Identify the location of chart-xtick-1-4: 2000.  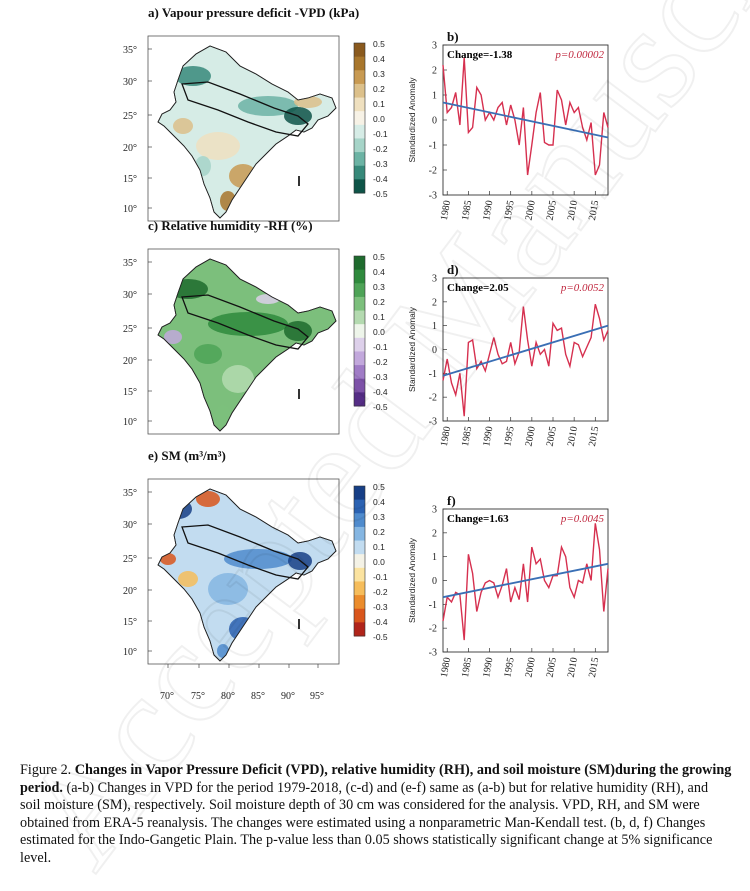
(530, 437).